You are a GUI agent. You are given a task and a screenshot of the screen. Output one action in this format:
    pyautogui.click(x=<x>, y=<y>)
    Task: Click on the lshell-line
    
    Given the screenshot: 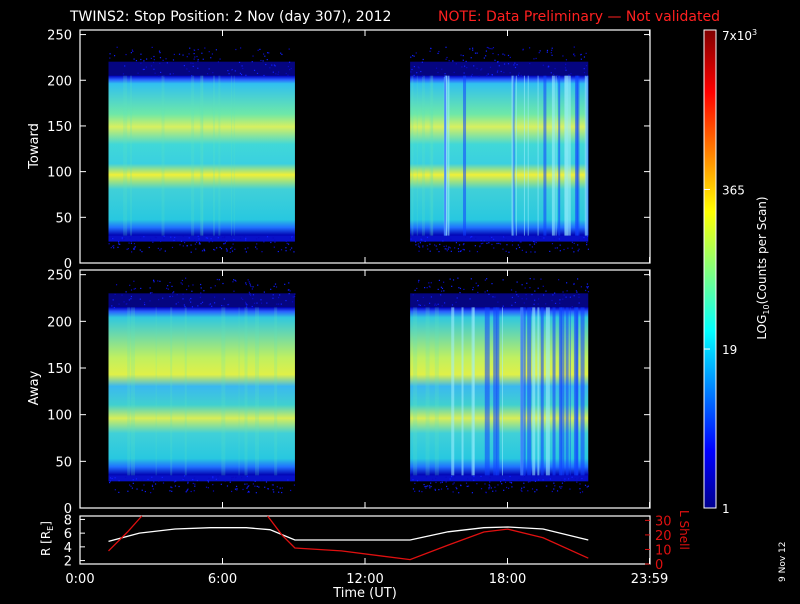 What is the action you would take?
    pyautogui.click(x=428, y=538)
    